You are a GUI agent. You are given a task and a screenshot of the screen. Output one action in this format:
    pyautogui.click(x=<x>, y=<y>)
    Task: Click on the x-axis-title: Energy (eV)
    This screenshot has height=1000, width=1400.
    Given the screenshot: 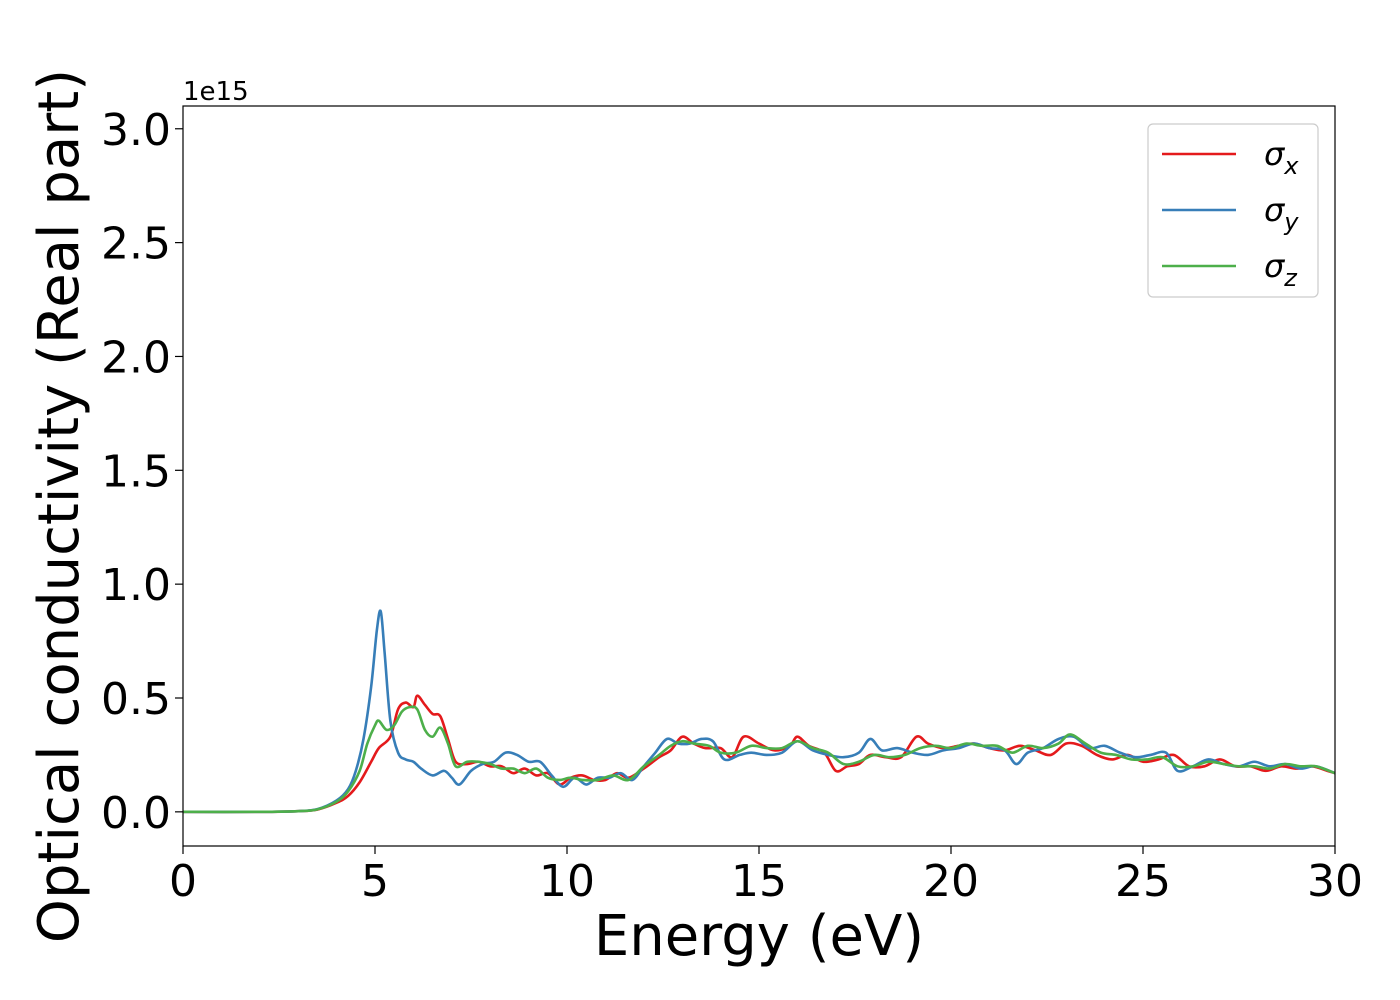 What is the action you would take?
    pyautogui.click(x=759, y=936)
    